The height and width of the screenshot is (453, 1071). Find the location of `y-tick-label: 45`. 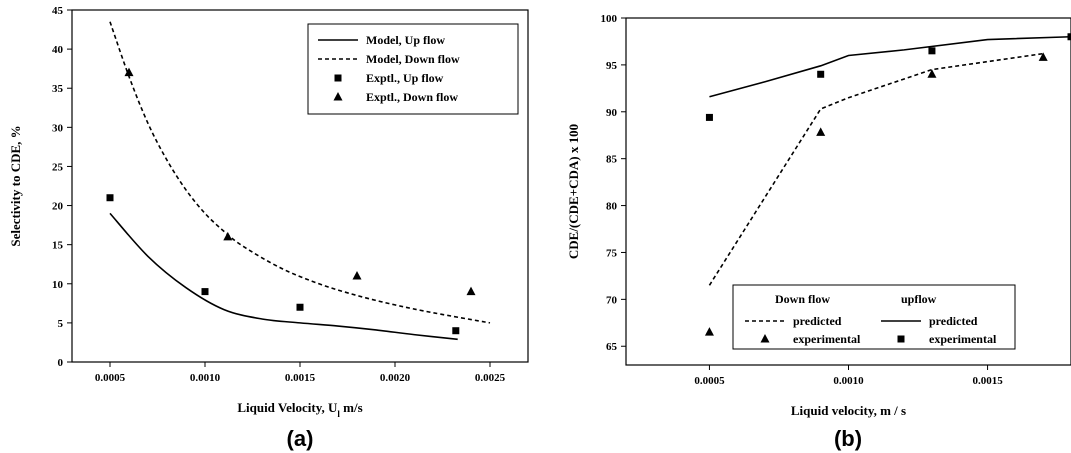

y-tick-label: 45 is located at coordinates (58, 11).